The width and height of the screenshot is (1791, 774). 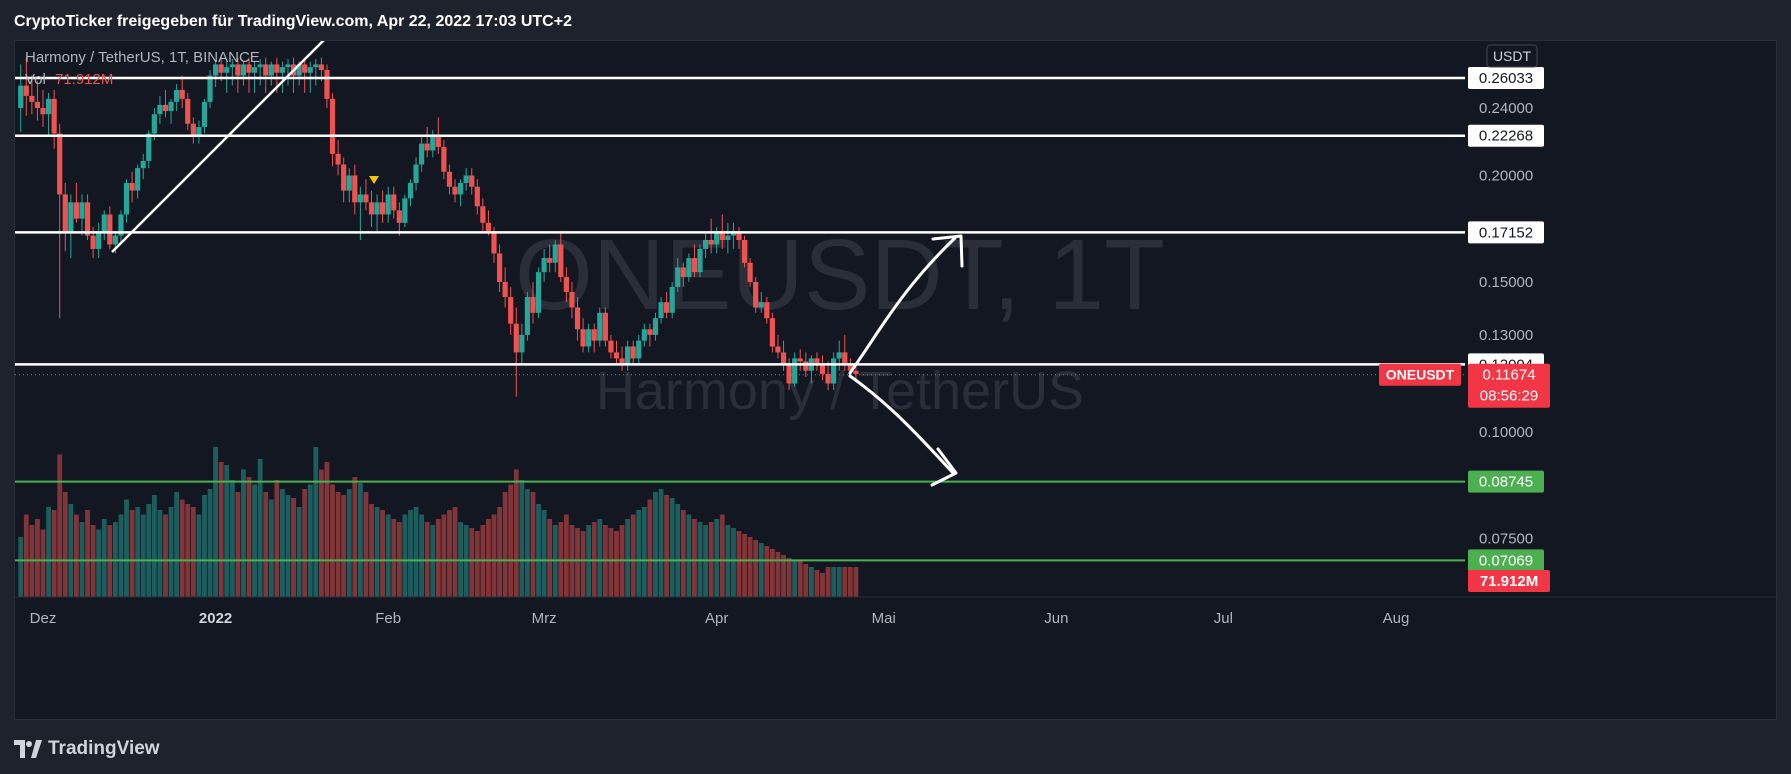 I want to click on x-tick-label: Mrz, so click(x=544, y=618).